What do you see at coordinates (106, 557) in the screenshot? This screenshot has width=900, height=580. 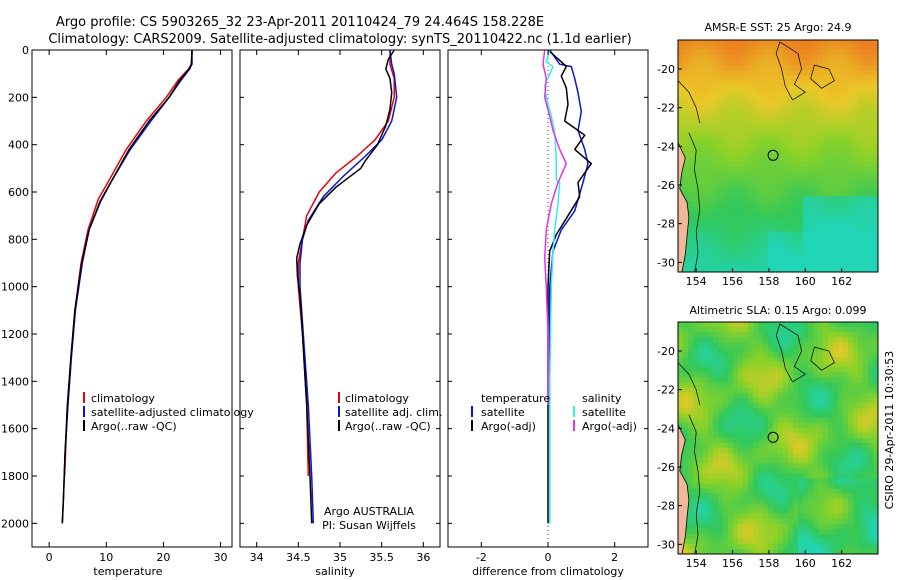 I see `x-tick-label: 10` at bounding box center [106, 557].